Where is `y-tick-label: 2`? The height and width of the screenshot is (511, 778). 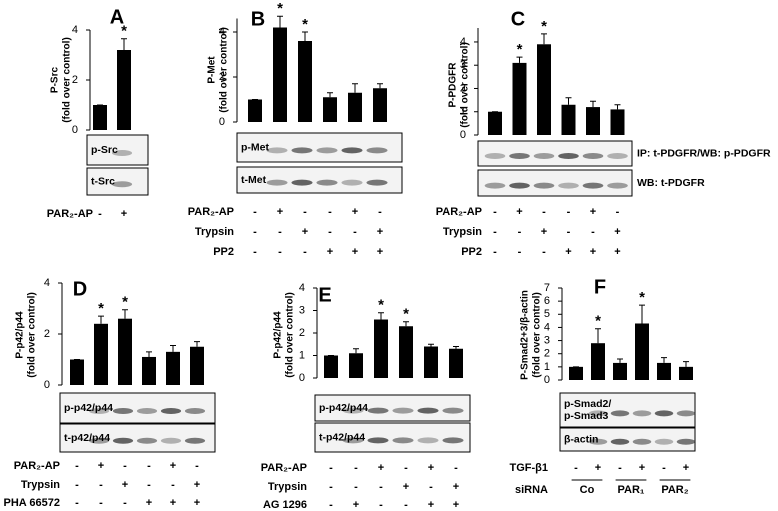
y-tick-label: 2 is located at coordinates (463, 88).